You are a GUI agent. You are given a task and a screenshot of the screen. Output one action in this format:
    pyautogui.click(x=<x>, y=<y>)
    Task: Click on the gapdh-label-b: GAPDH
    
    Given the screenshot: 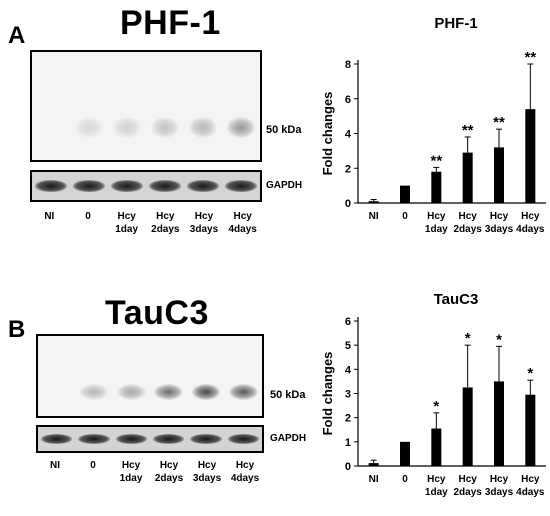 What is the action you would take?
    pyautogui.click(x=288, y=438)
    